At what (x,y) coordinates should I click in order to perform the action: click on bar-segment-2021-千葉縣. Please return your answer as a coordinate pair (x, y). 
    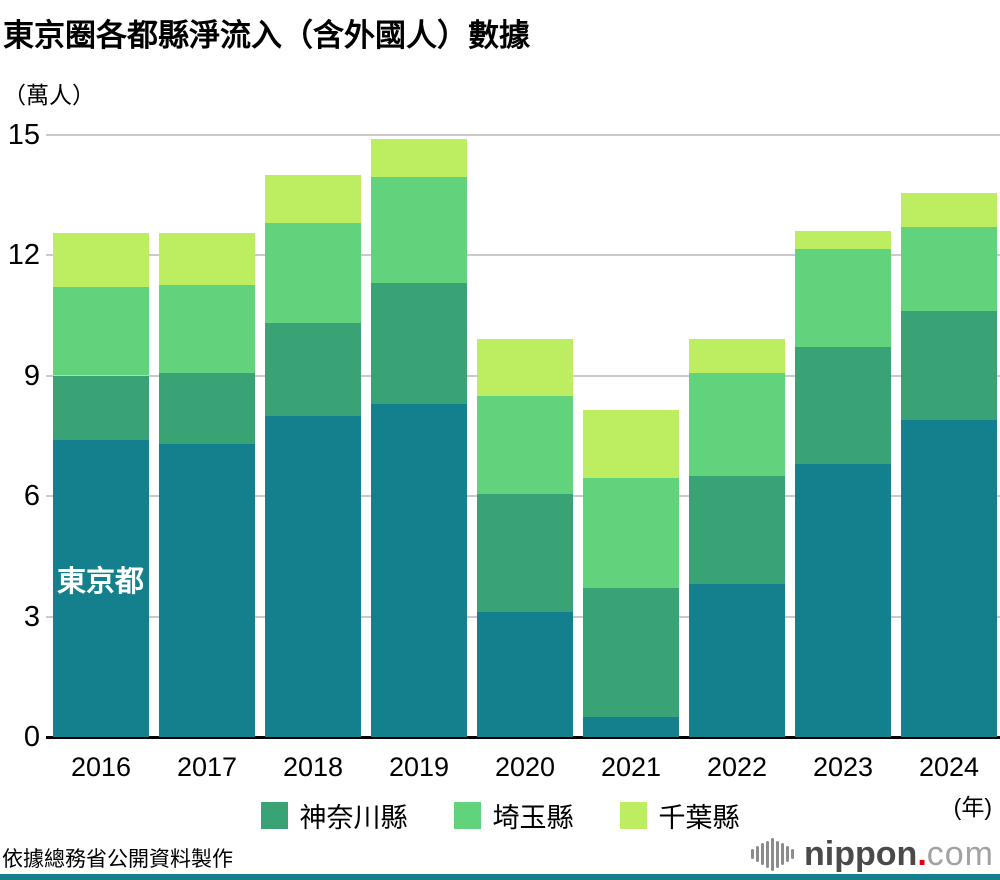
    Looking at the image, I should click on (631, 443).